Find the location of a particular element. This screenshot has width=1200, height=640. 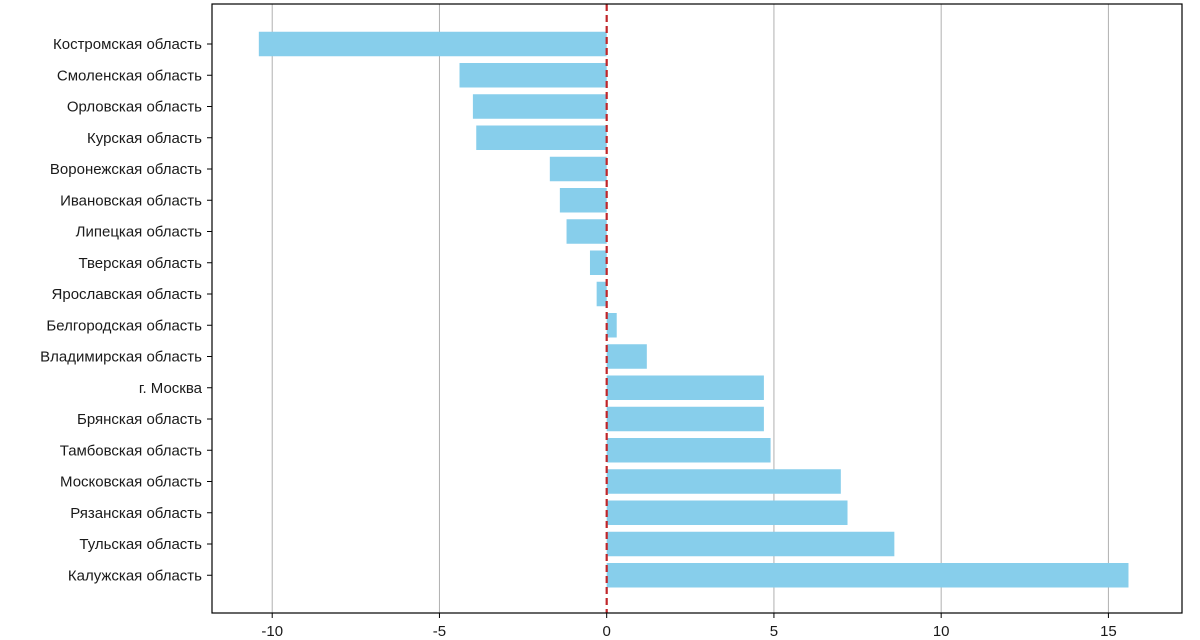

category-label: Тульская область is located at coordinates (140, 544).